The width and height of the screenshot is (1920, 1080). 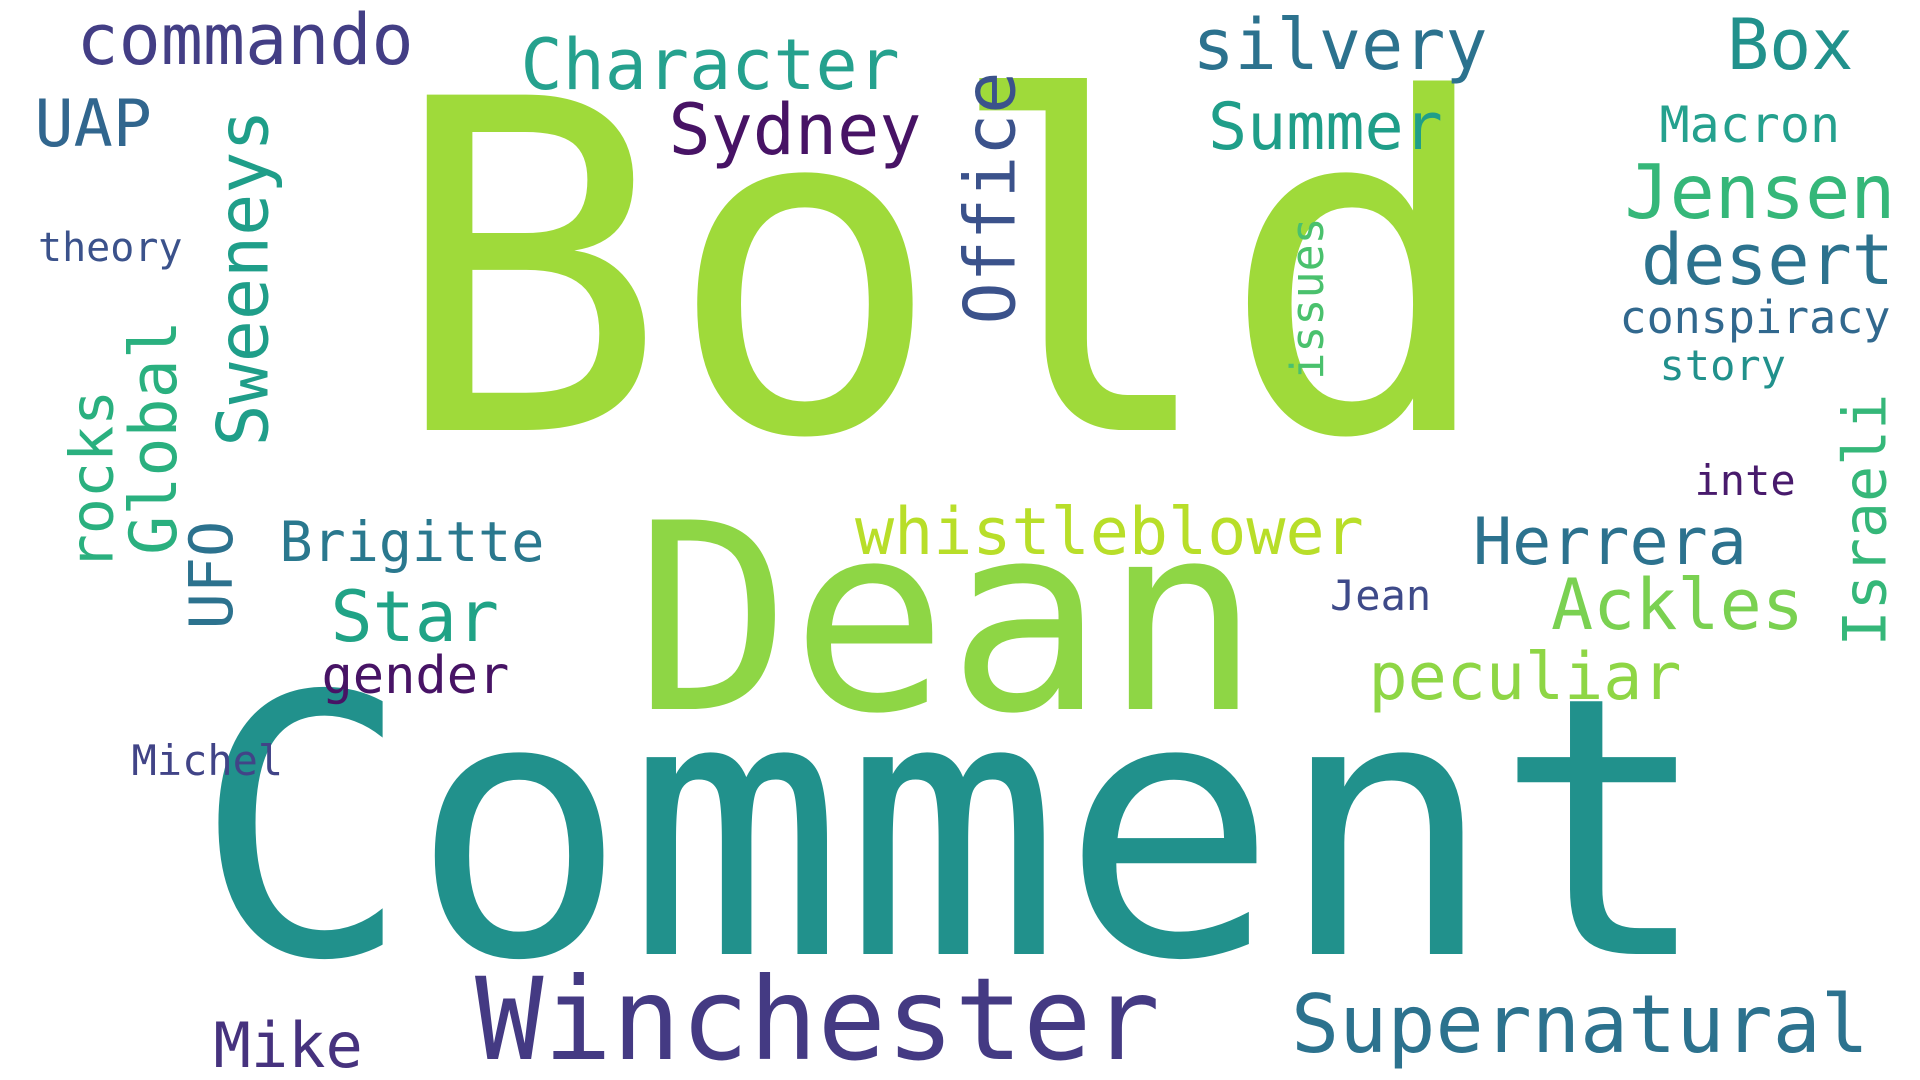 What do you see at coordinates (1610, 542) in the screenshot?
I see `word-herrera: Herrera` at bounding box center [1610, 542].